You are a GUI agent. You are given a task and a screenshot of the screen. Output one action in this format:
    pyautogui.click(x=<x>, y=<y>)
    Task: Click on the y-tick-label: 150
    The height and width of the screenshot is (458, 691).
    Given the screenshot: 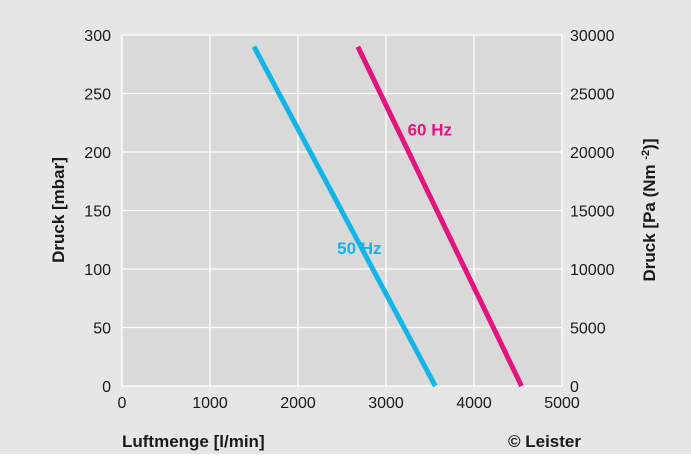 What is the action you would take?
    pyautogui.click(x=97, y=212)
    